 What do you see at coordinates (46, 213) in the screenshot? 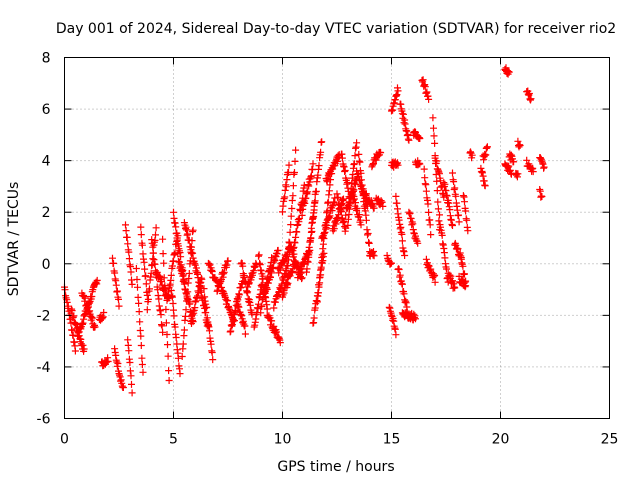
I see `y-tick-label: 2` at bounding box center [46, 213].